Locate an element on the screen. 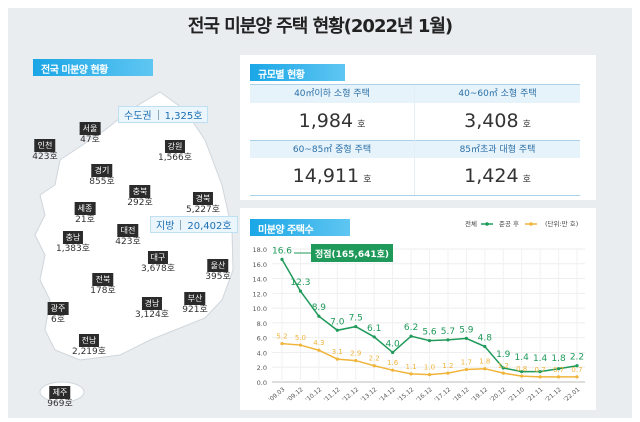 This screenshot has width=640, height=422. size-cell: 40~60㎡ 소형 주택 3,408 호 is located at coordinates (497, 112).